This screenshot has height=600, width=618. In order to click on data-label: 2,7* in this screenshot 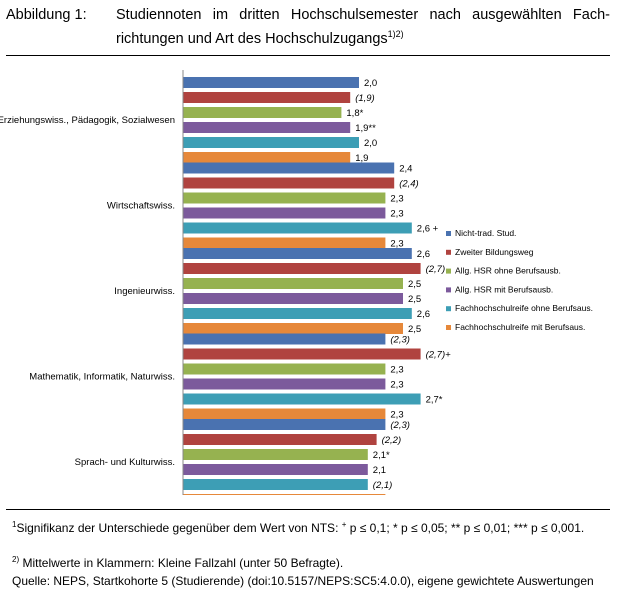, I will do `click(434, 400)`.